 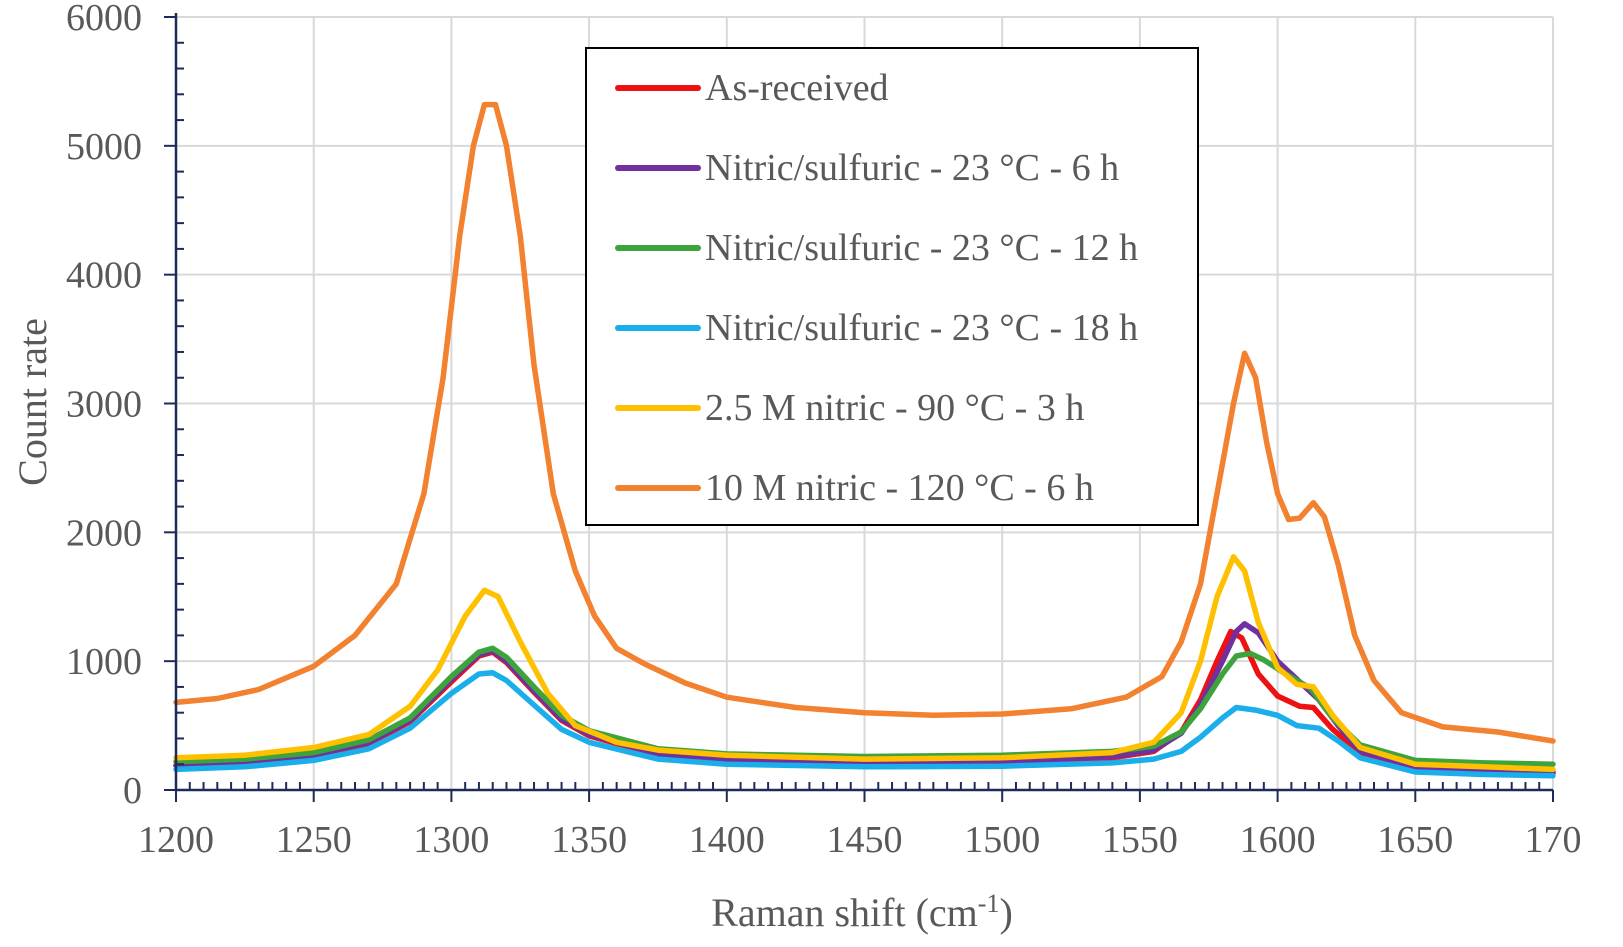 What do you see at coordinates (921, 248) in the screenshot?
I see `legend-label: Nitric/sulfuric - 23 °C - 12 h` at bounding box center [921, 248].